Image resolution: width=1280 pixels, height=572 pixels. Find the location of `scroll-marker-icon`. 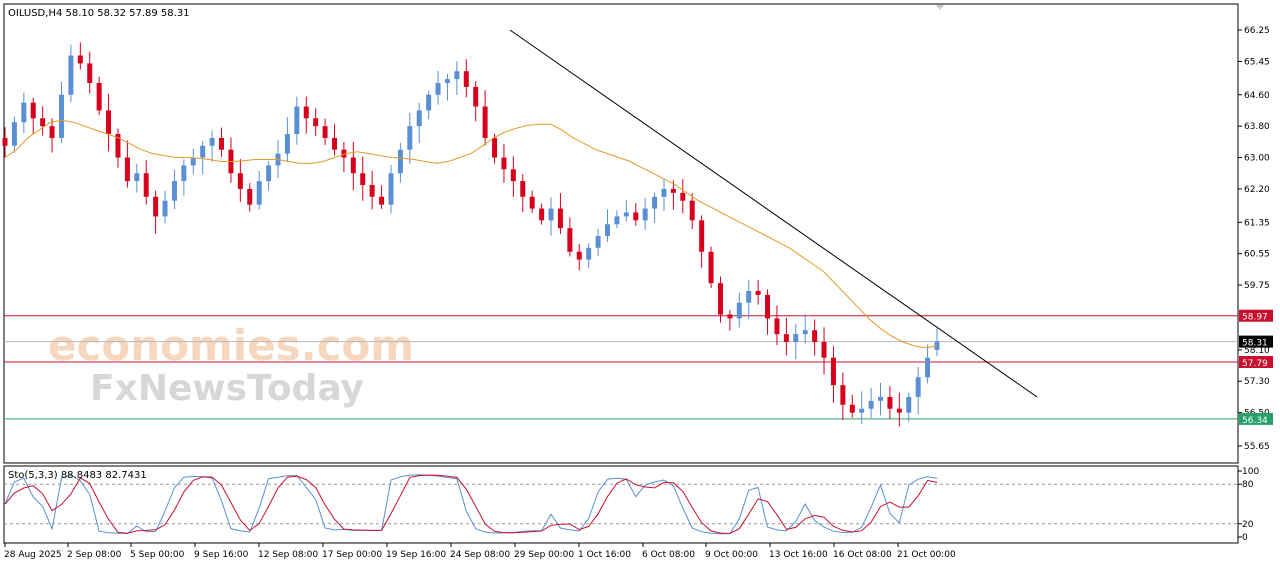

scroll-marker-icon is located at coordinates (940, 7).